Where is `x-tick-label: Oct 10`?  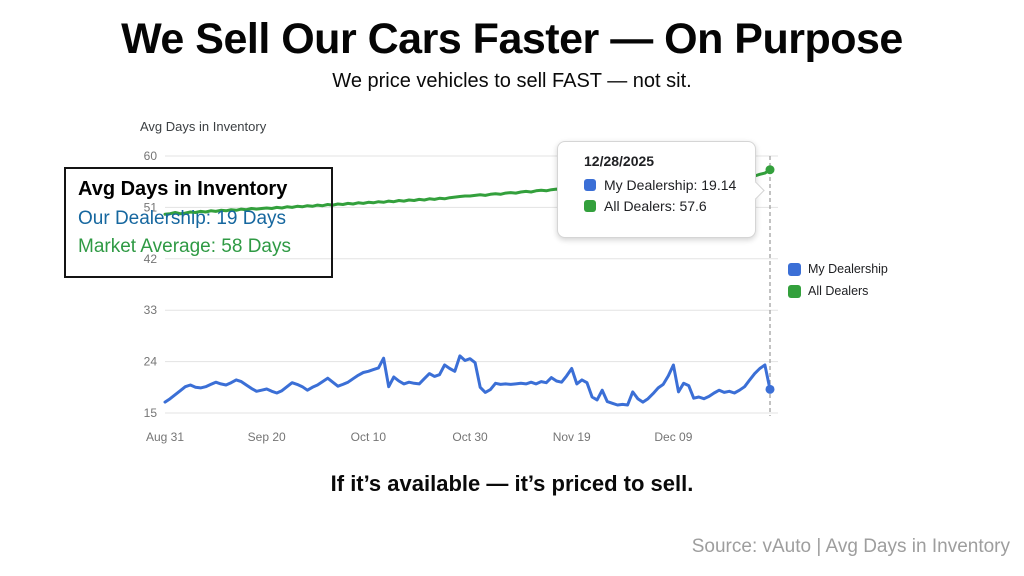
x-tick-label: Oct 10 is located at coordinates (369, 437).